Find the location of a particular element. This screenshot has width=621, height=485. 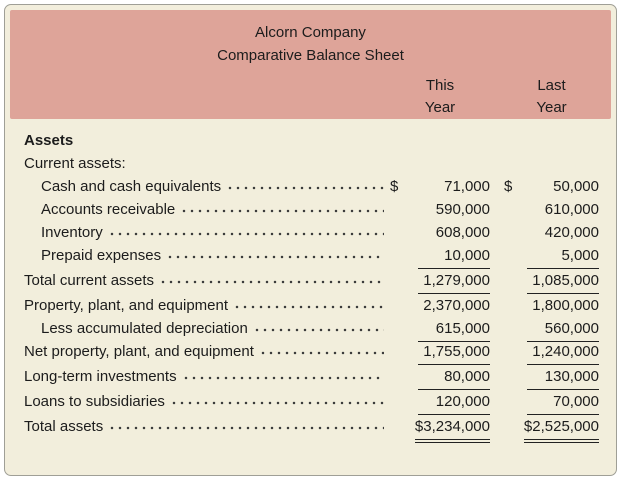

this-year-cell: 1,755,000 is located at coordinates (440, 352).